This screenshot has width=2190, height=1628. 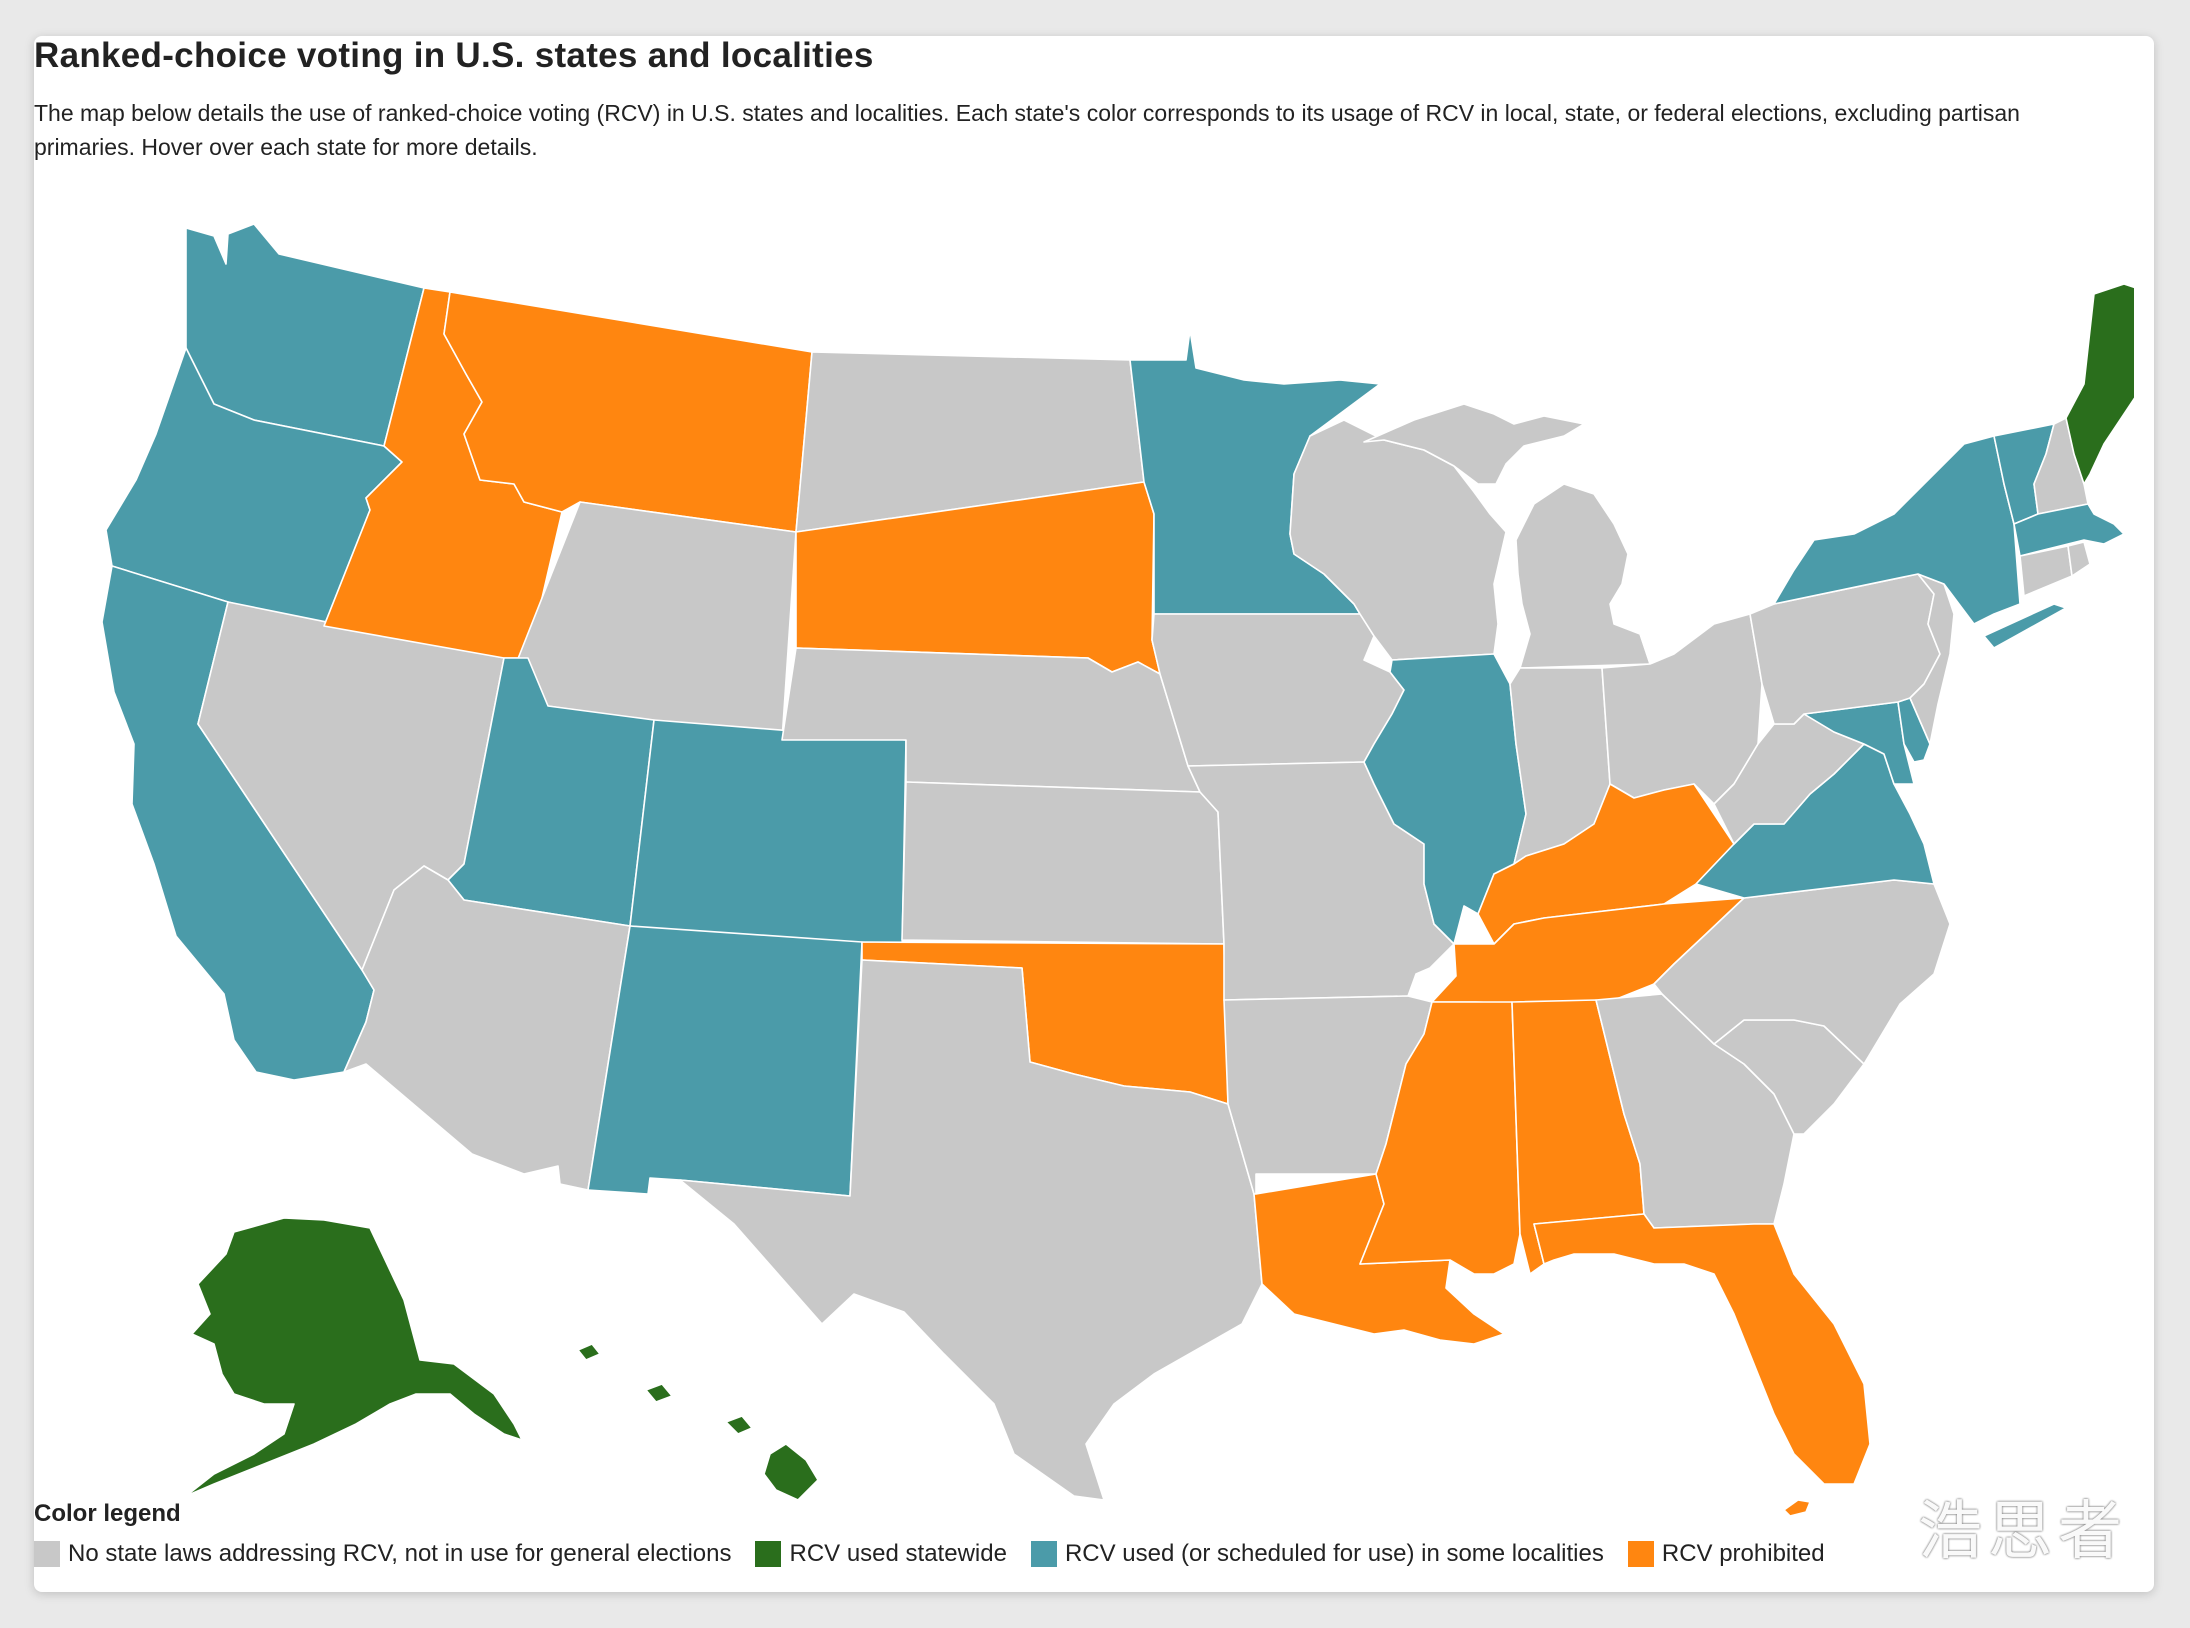 I want to click on state-HI-oahu, so click(x=659, y=1393).